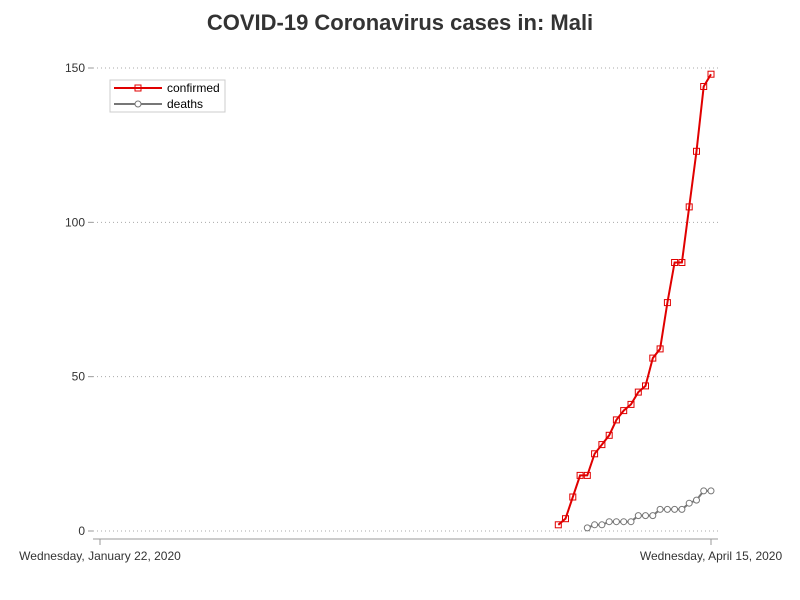 This screenshot has height=600, width=800. I want to click on series-line-confirmed, so click(634, 299).